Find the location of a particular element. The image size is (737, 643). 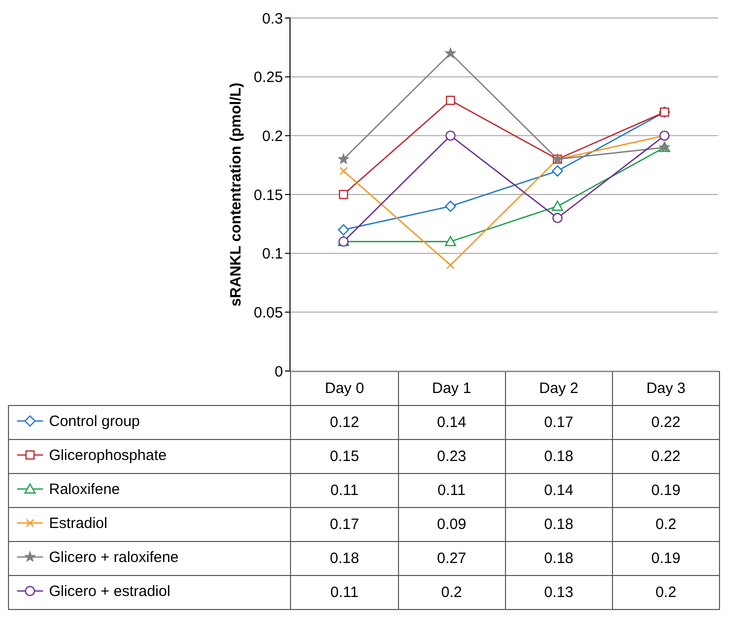

x-tick-label: Day 0 is located at coordinates (344, 389).